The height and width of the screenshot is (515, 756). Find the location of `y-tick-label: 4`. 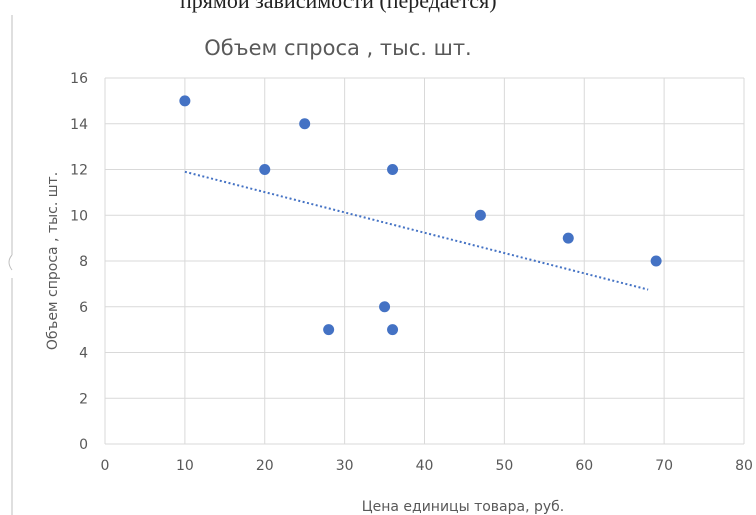

y-tick-label: 4 is located at coordinates (83, 354).